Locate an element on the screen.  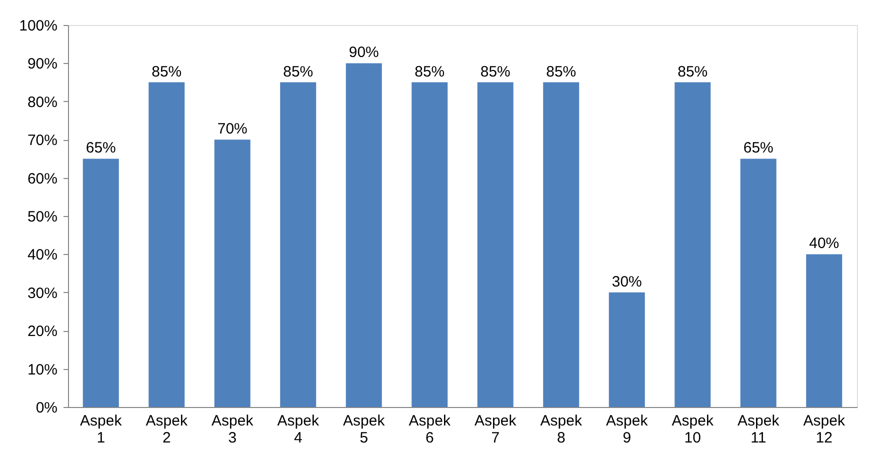
y-tick-label: 70% is located at coordinates (42, 141).